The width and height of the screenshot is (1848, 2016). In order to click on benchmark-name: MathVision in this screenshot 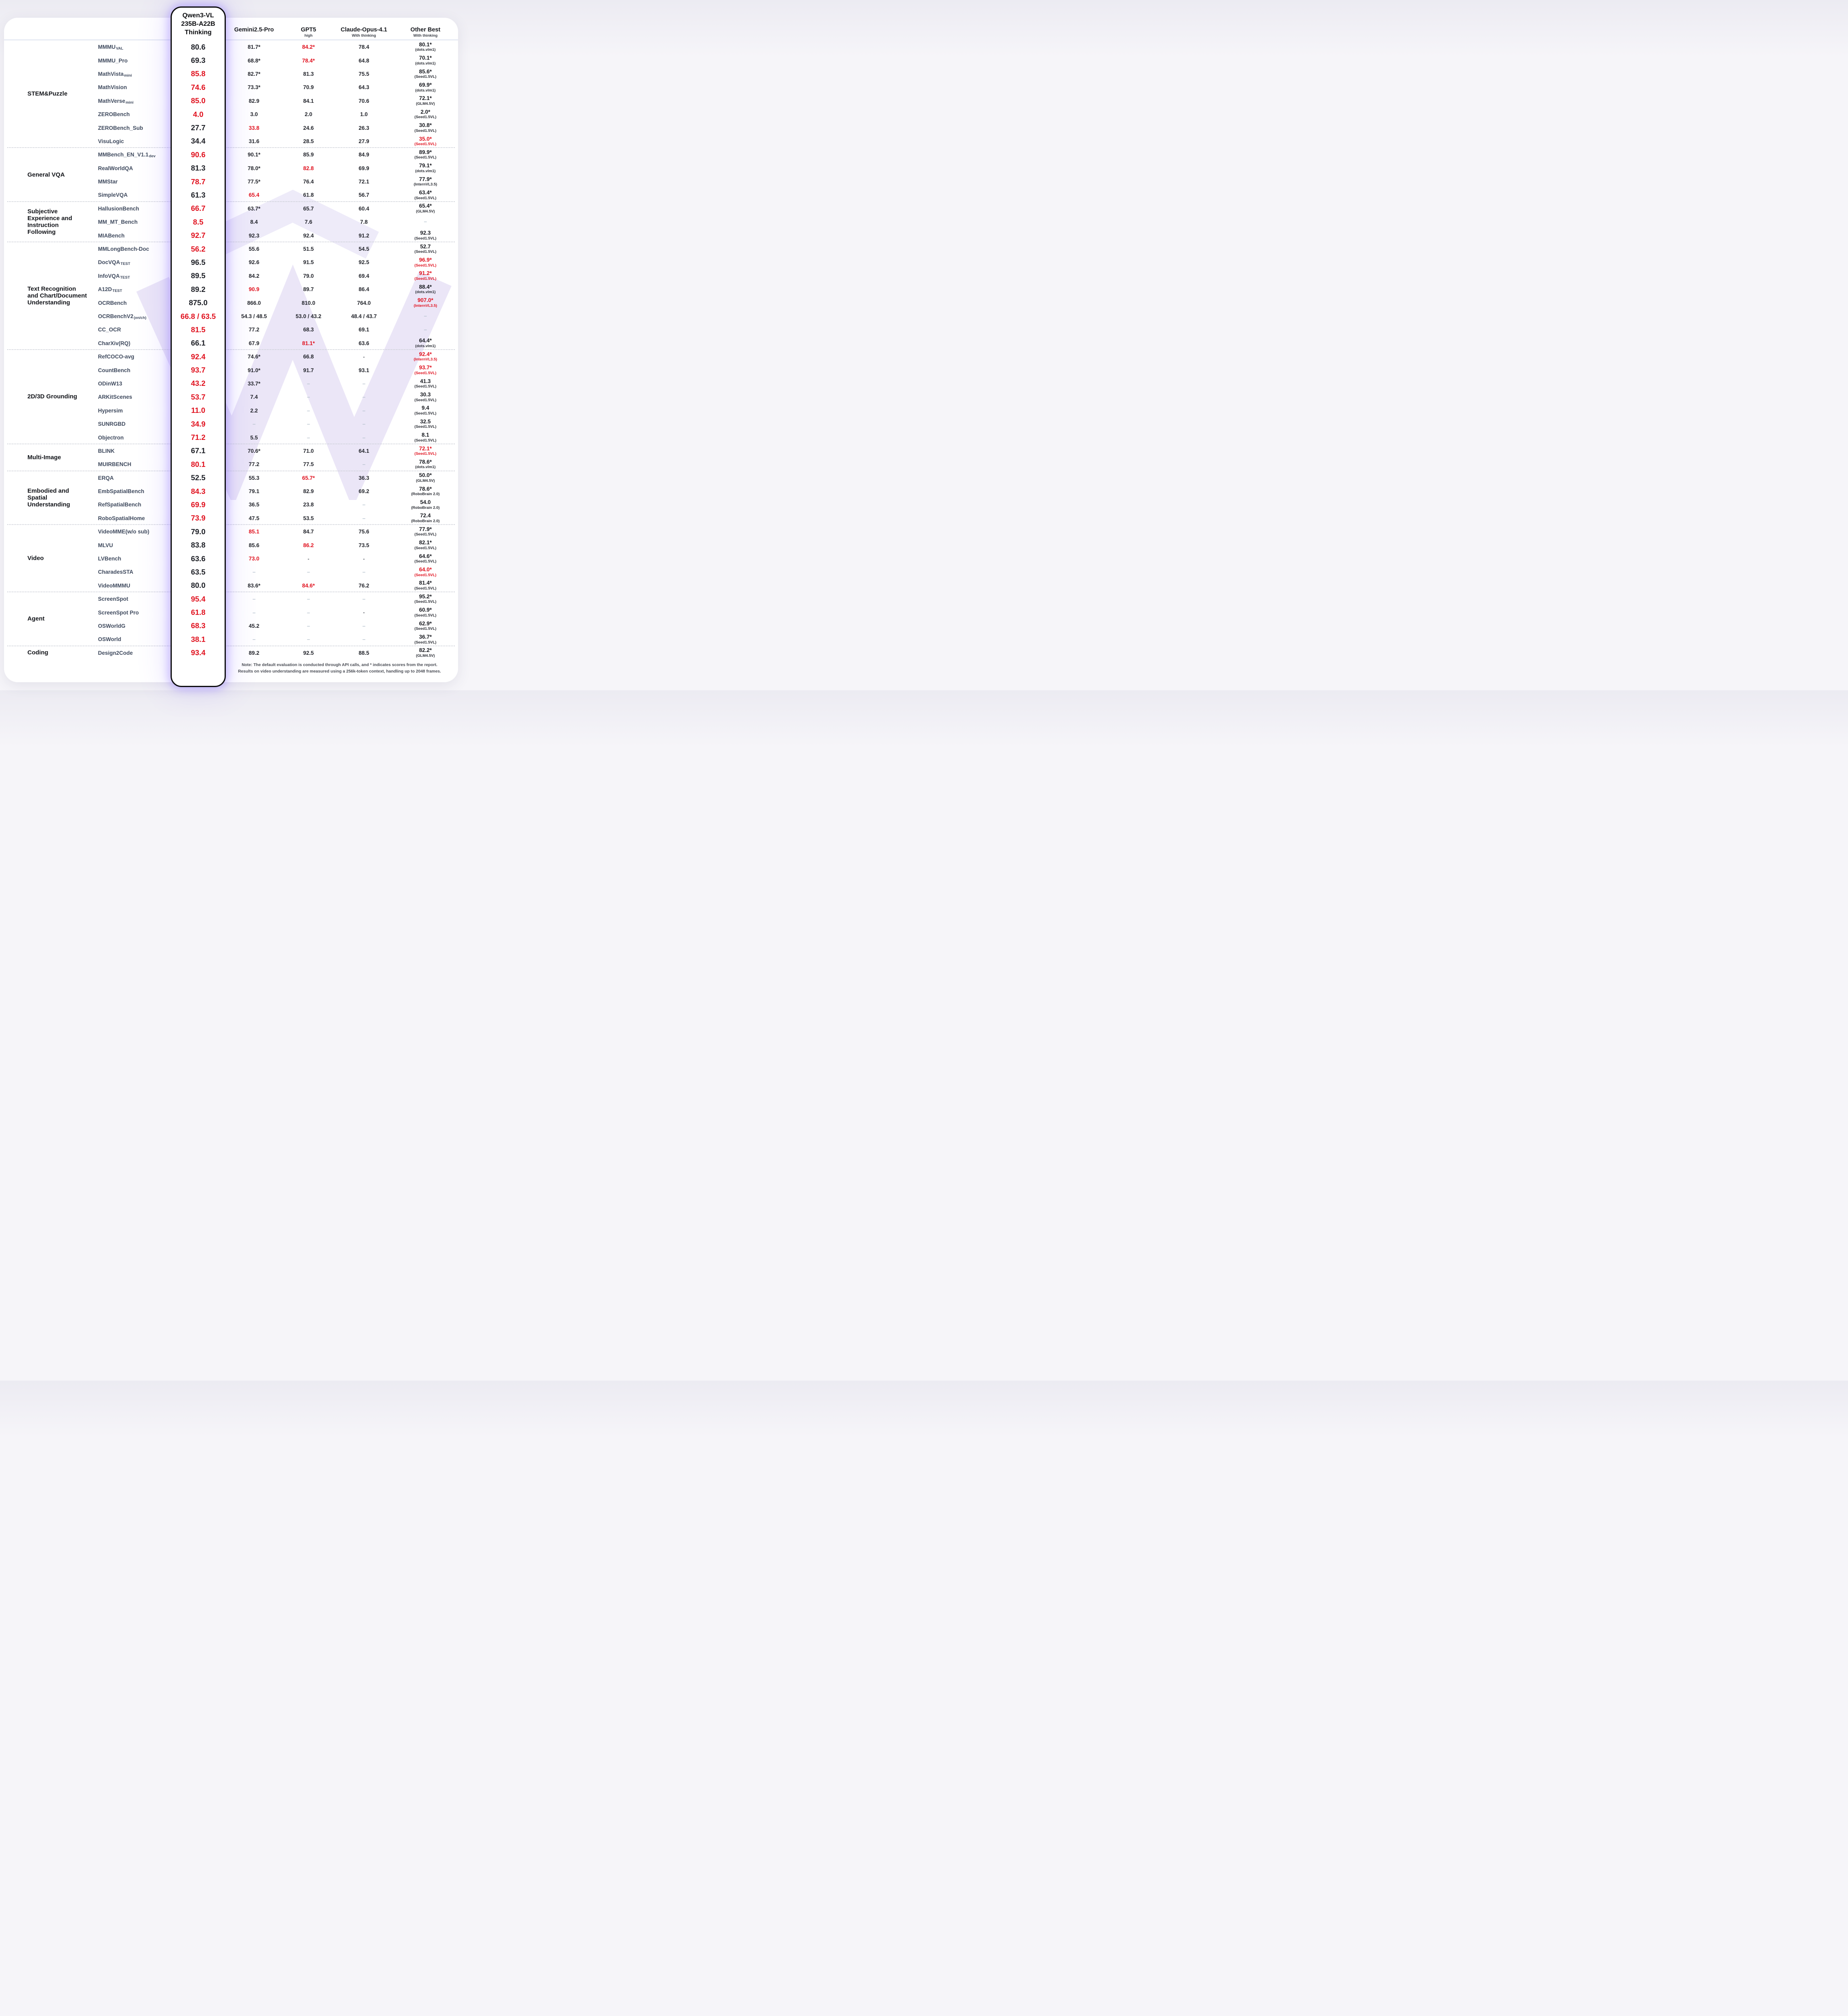, I will do `click(134, 87)`.